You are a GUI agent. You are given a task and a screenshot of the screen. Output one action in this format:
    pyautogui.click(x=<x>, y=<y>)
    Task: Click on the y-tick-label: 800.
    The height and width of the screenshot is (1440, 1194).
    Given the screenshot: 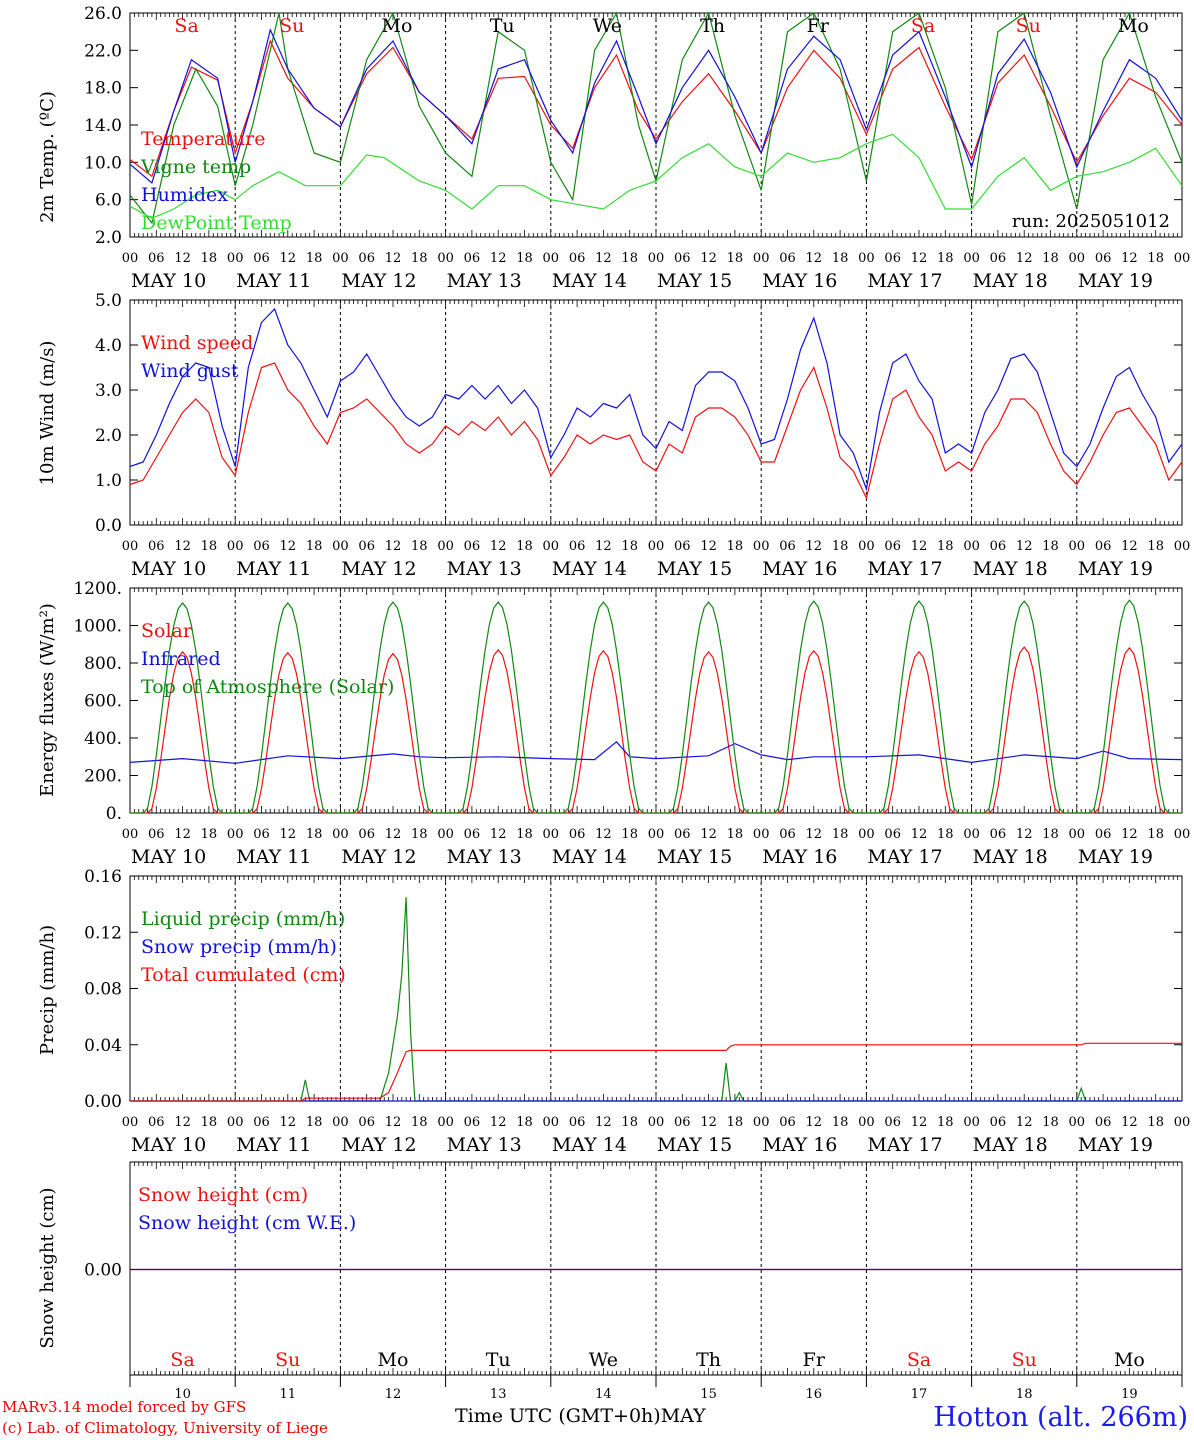 What is the action you would take?
    pyautogui.click(x=103, y=664)
    